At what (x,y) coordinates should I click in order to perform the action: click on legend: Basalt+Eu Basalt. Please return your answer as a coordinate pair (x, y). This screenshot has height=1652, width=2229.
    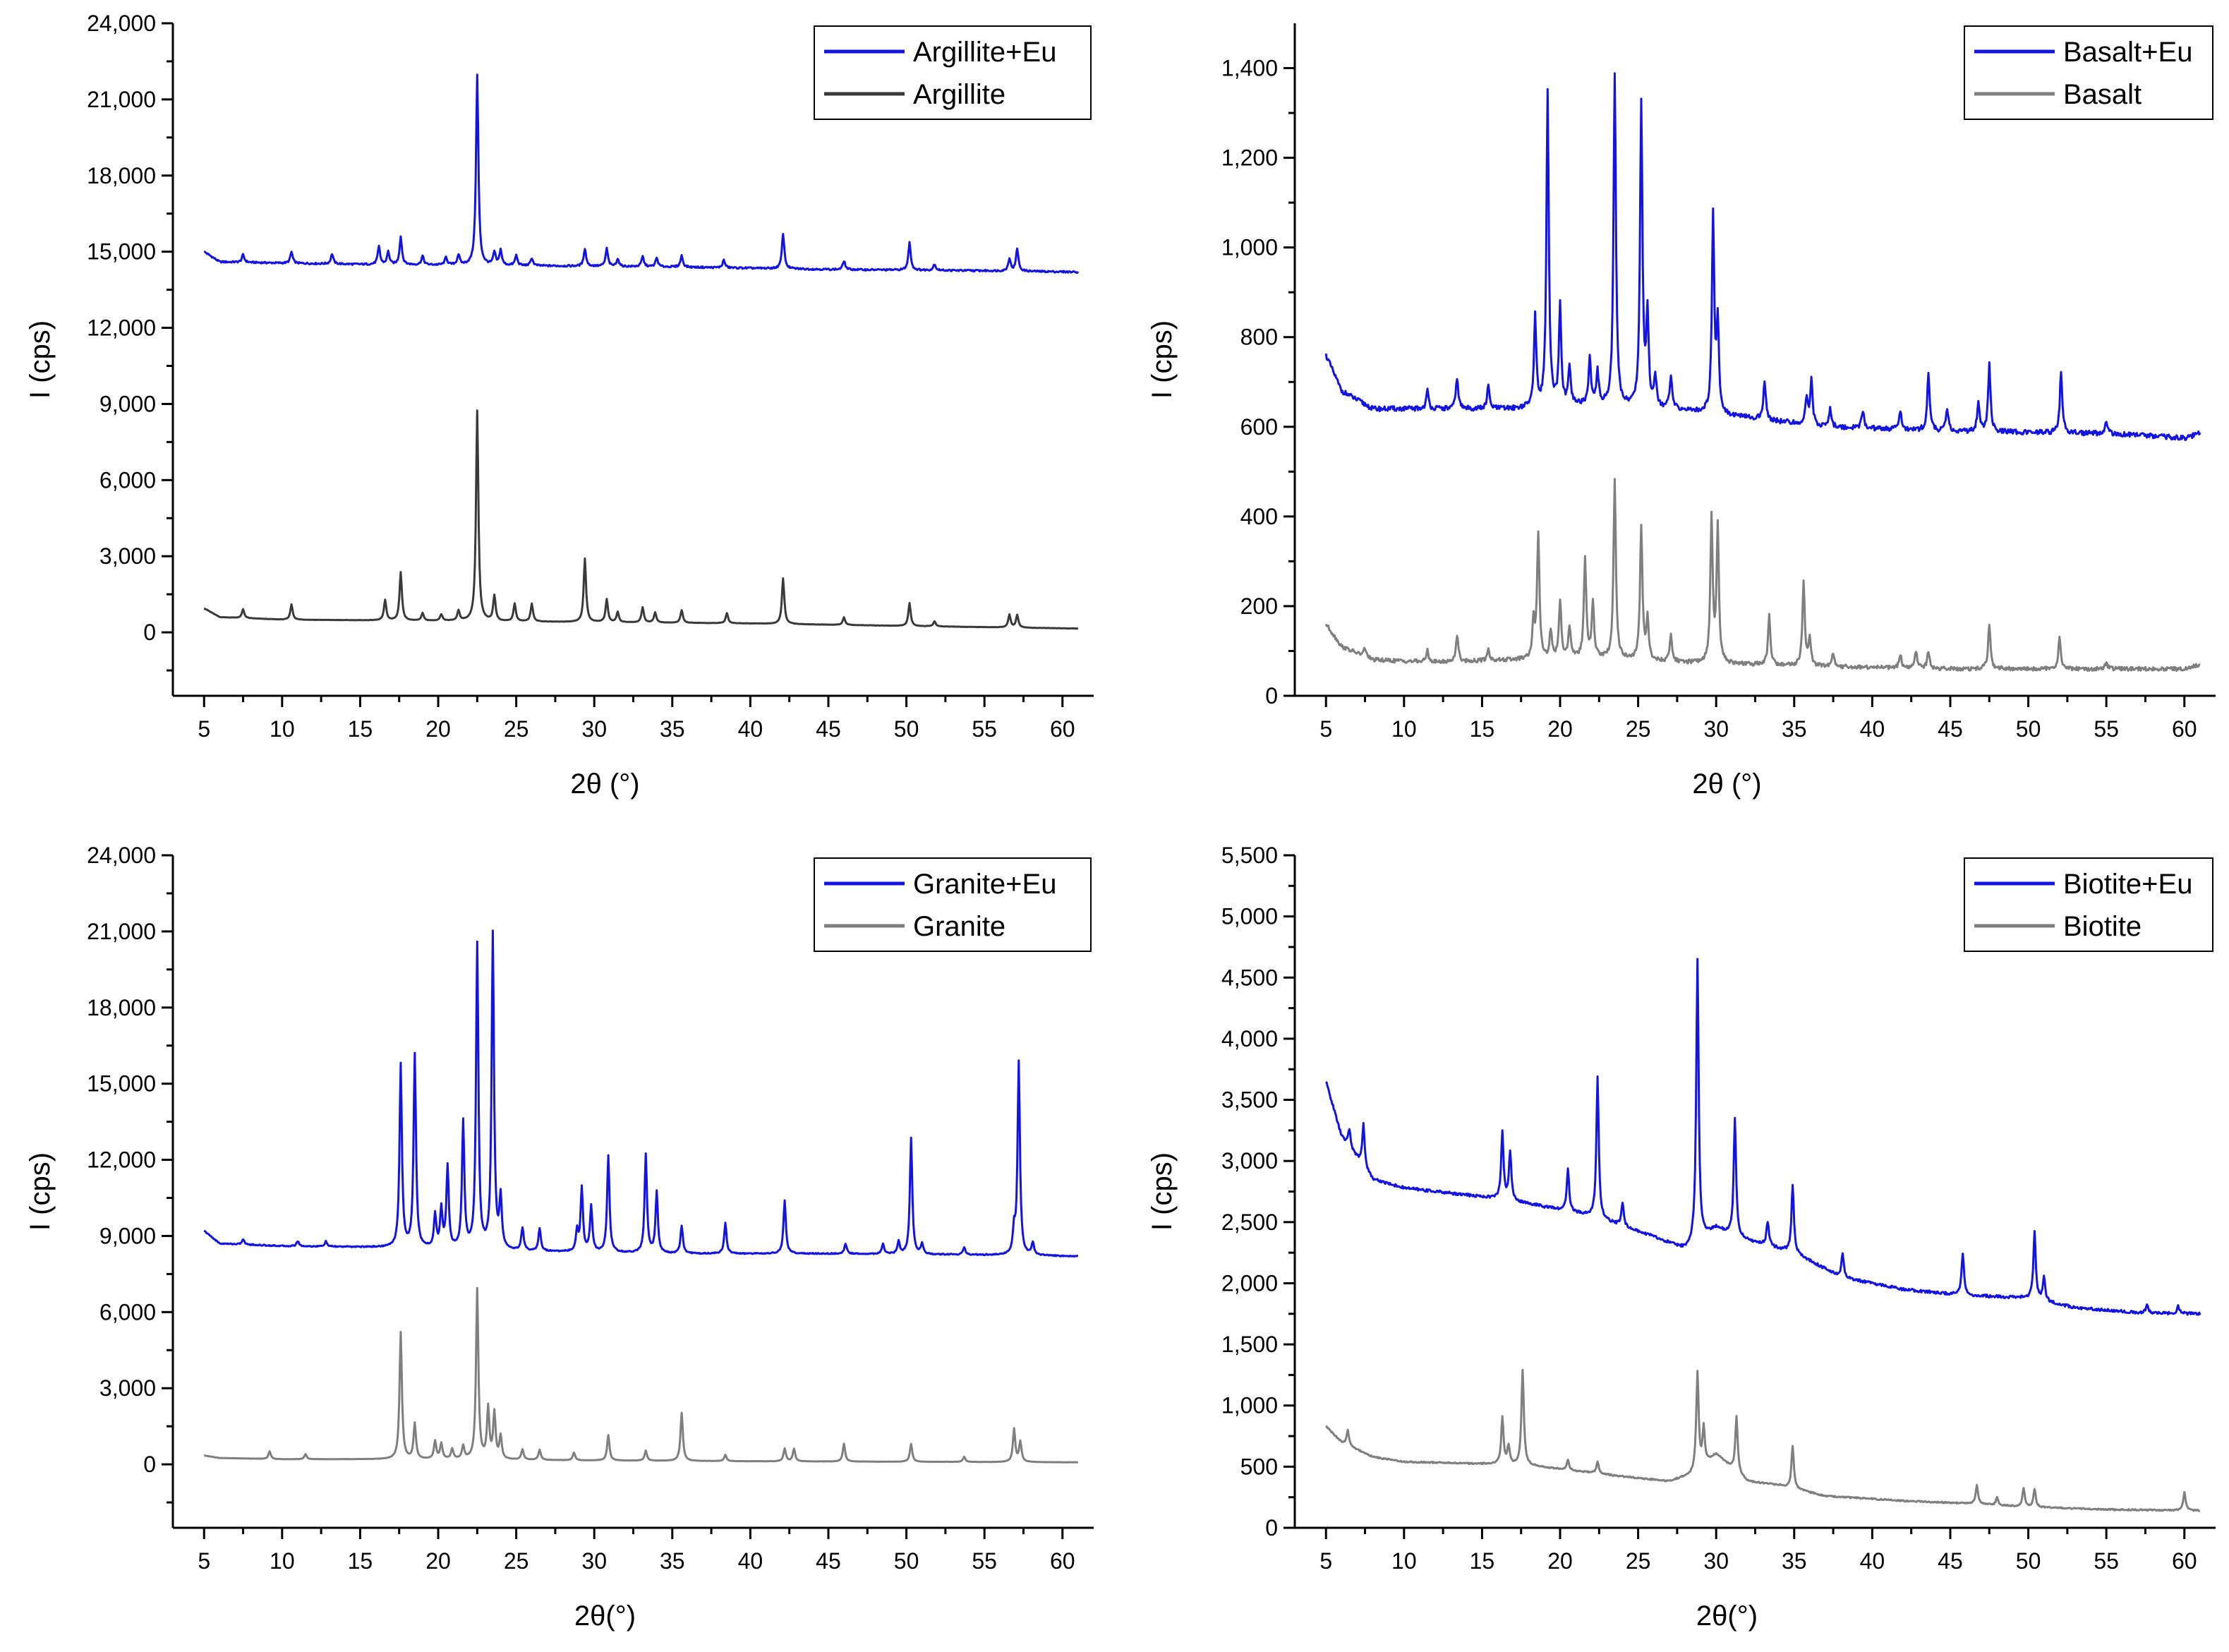
    Looking at the image, I should click on (2088, 72).